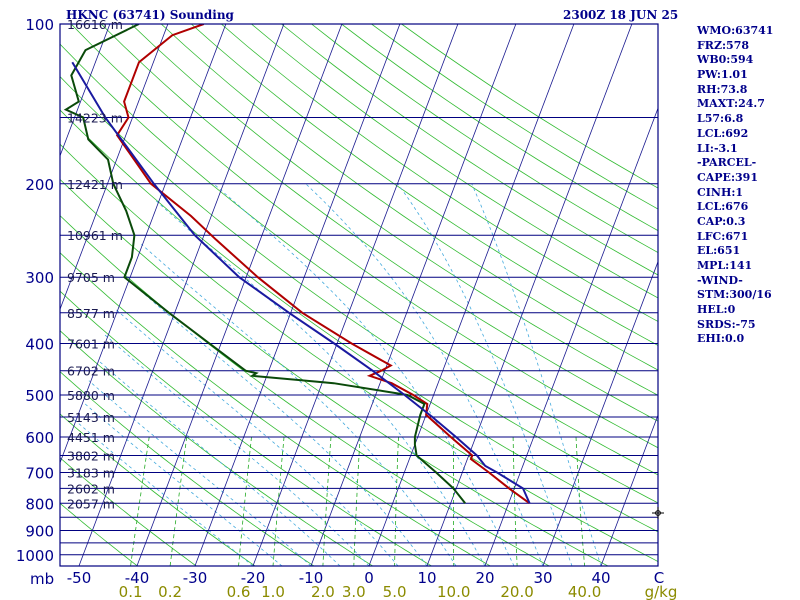  Describe the element at coordinates (722, 89) in the screenshot. I see `sounding-parameter: RH:73.8` at that location.